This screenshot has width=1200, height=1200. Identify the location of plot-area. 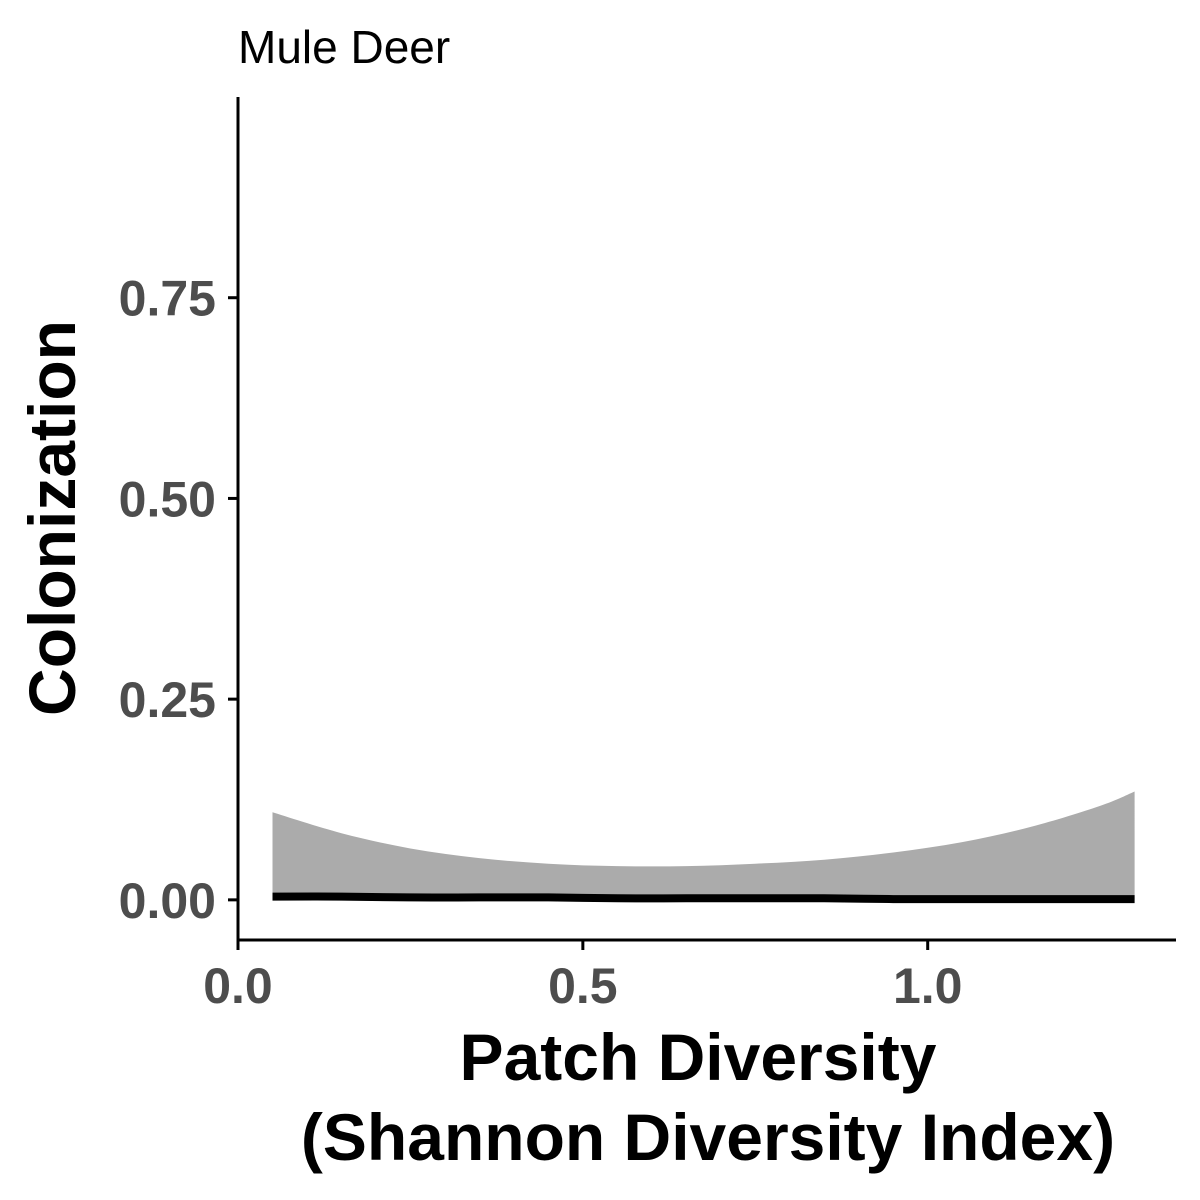
(703, 847).